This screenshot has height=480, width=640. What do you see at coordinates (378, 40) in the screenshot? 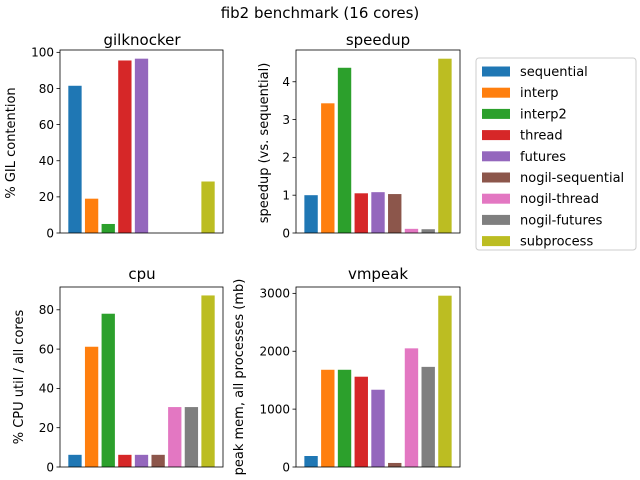
I see `chart-title: speedup` at bounding box center [378, 40].